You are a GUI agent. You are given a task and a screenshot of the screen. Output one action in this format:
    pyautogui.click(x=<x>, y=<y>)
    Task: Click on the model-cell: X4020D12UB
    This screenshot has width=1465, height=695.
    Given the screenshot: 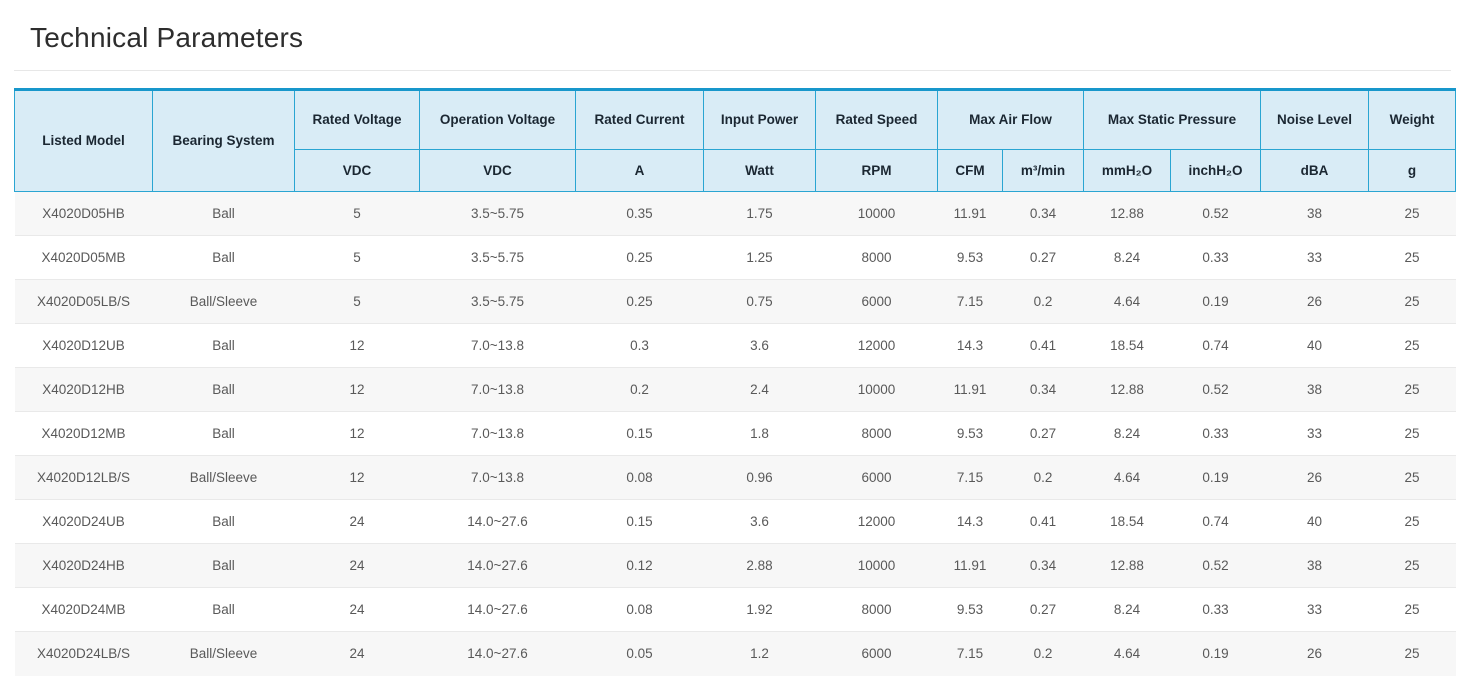 What is the action you would take?
    pyautogui.click(x=83, y=345)
    